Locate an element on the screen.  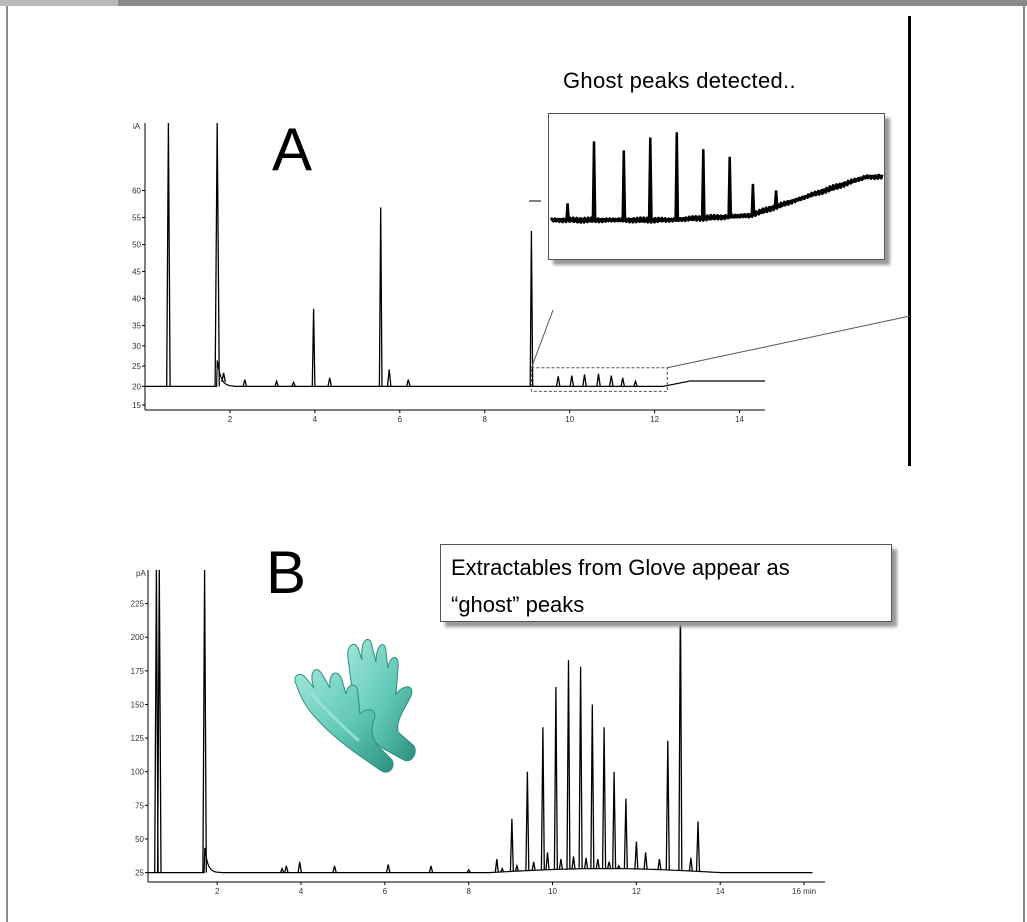
zoom-connector-left is located at coordinates (542, 338).